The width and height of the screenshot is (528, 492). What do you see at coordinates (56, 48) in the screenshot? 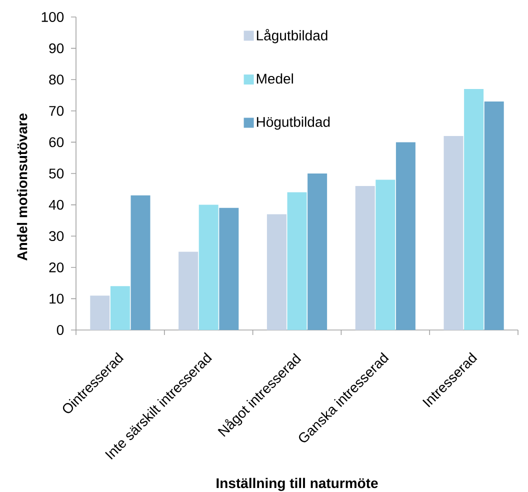
I see `y-tick-label: 90` at bounding box center [56, 48].